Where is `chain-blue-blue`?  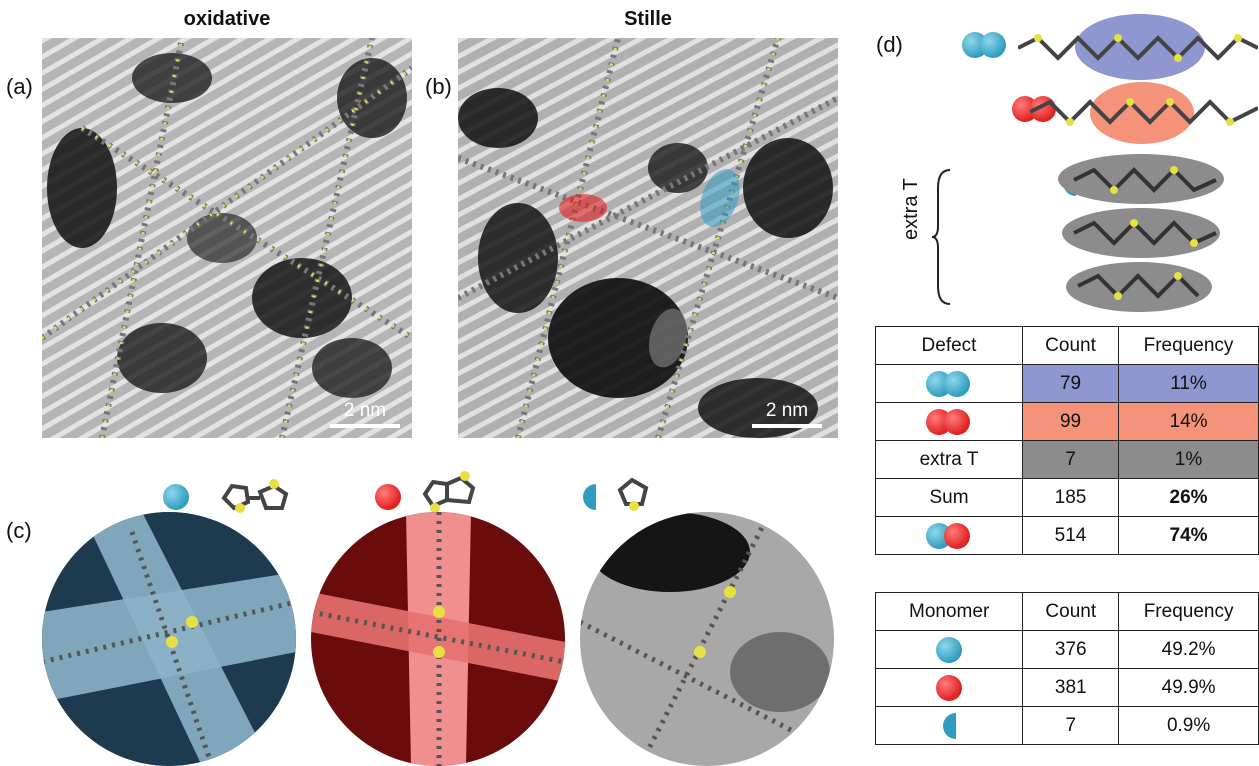
chain-blue-blue is located at coordinates (1138, 48).